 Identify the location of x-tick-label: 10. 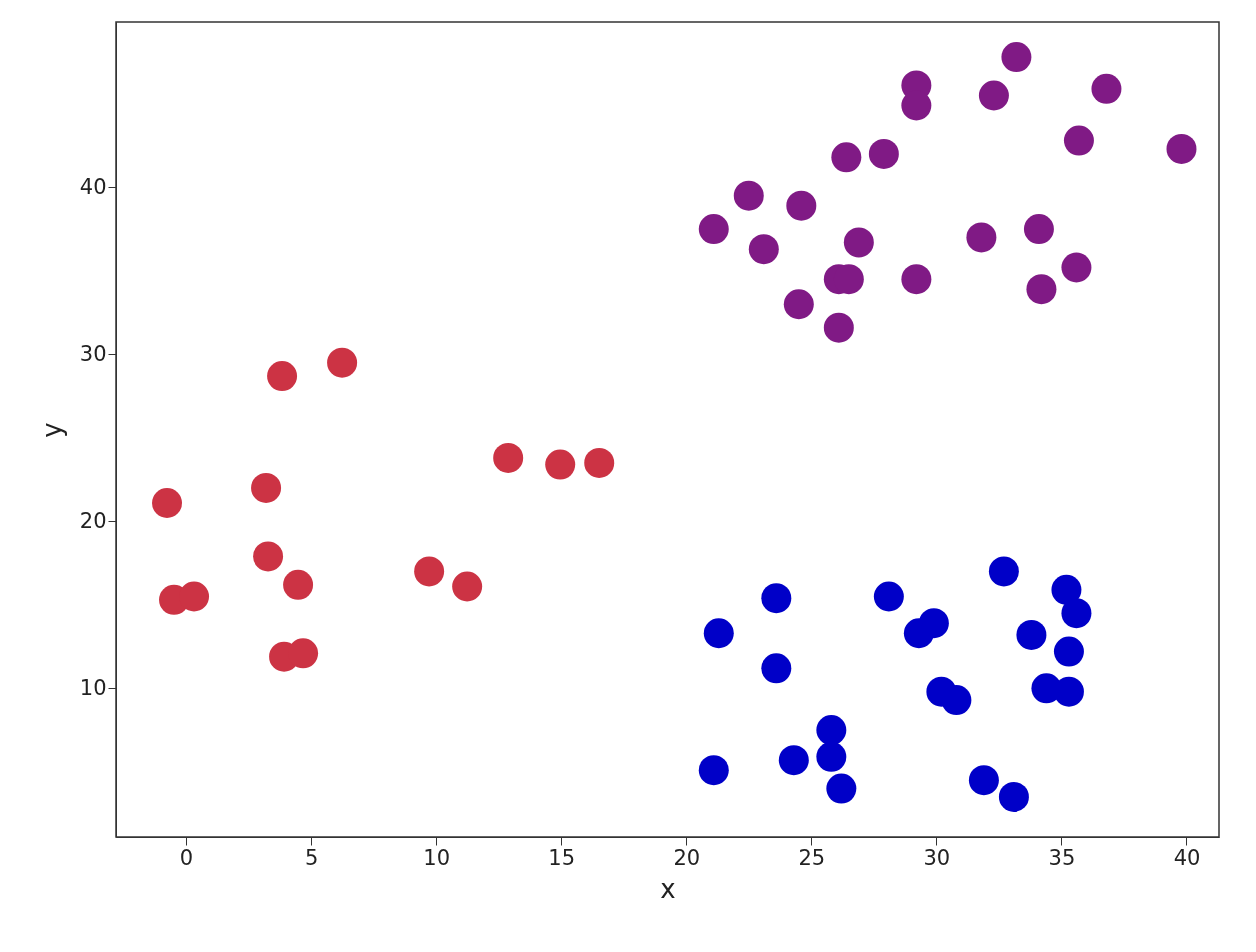
(437, 857).